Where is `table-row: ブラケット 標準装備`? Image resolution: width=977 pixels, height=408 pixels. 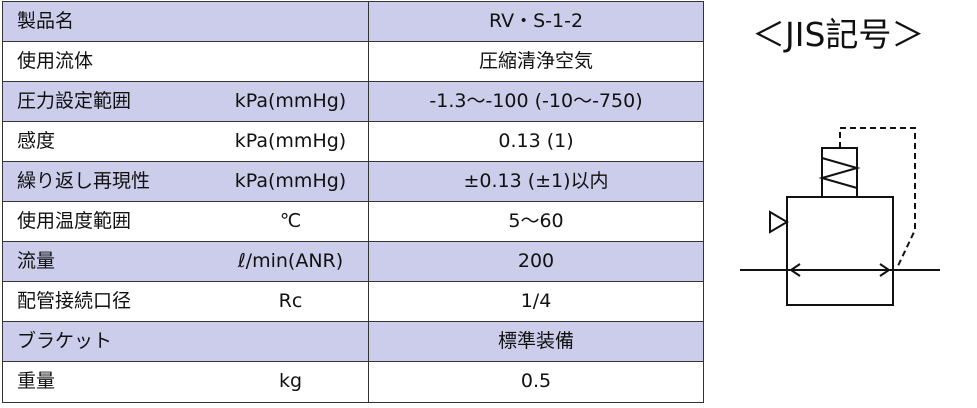
table-row: ブラケット 標準装備 is located at coordinates (353, 342).